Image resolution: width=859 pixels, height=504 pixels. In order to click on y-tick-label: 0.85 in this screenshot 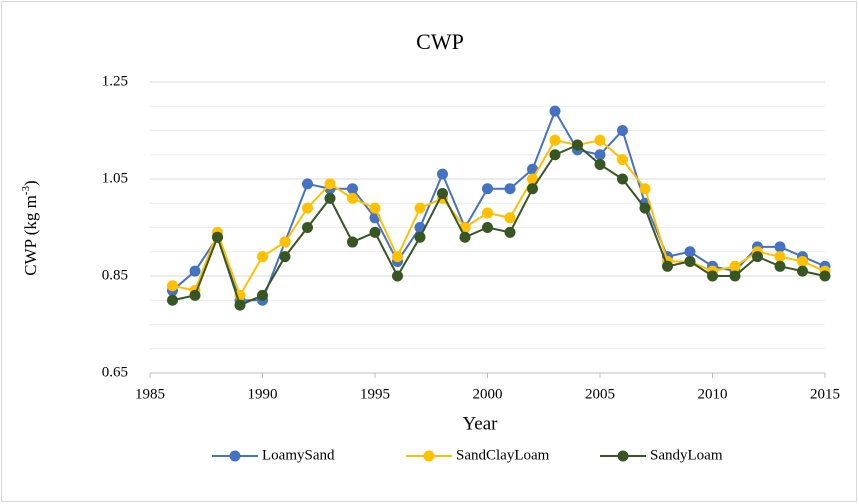, I will do `click(115, 275)`.